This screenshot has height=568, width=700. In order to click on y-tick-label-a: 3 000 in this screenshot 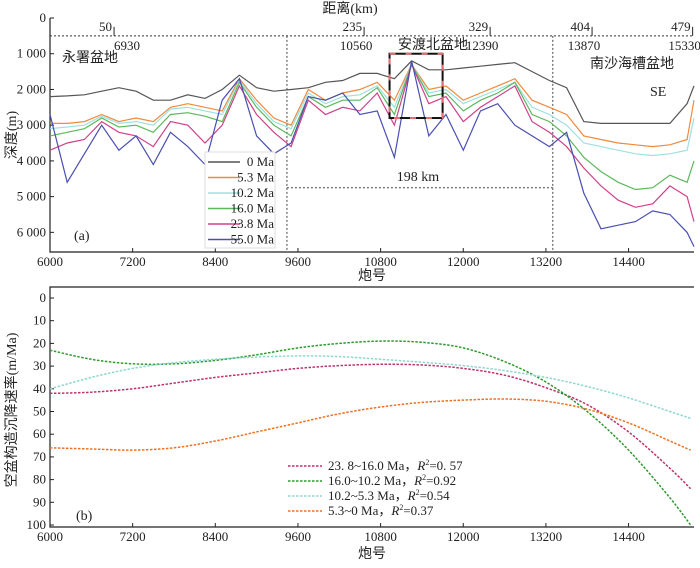, I will do `click(31, 124)`.